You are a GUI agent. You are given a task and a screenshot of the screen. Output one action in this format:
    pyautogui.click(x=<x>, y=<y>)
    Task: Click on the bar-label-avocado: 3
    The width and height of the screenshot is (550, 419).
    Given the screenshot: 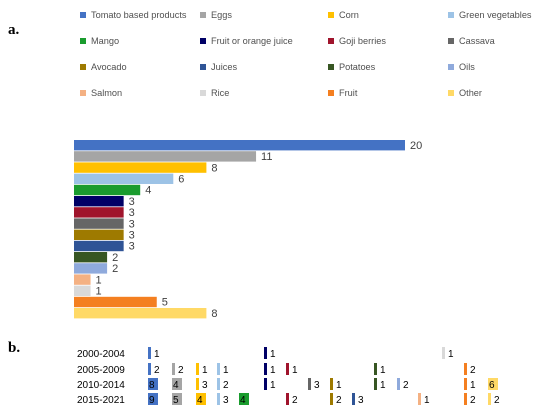 What is the action you would take?
    pyautogui.click(x=132, y=236)
    